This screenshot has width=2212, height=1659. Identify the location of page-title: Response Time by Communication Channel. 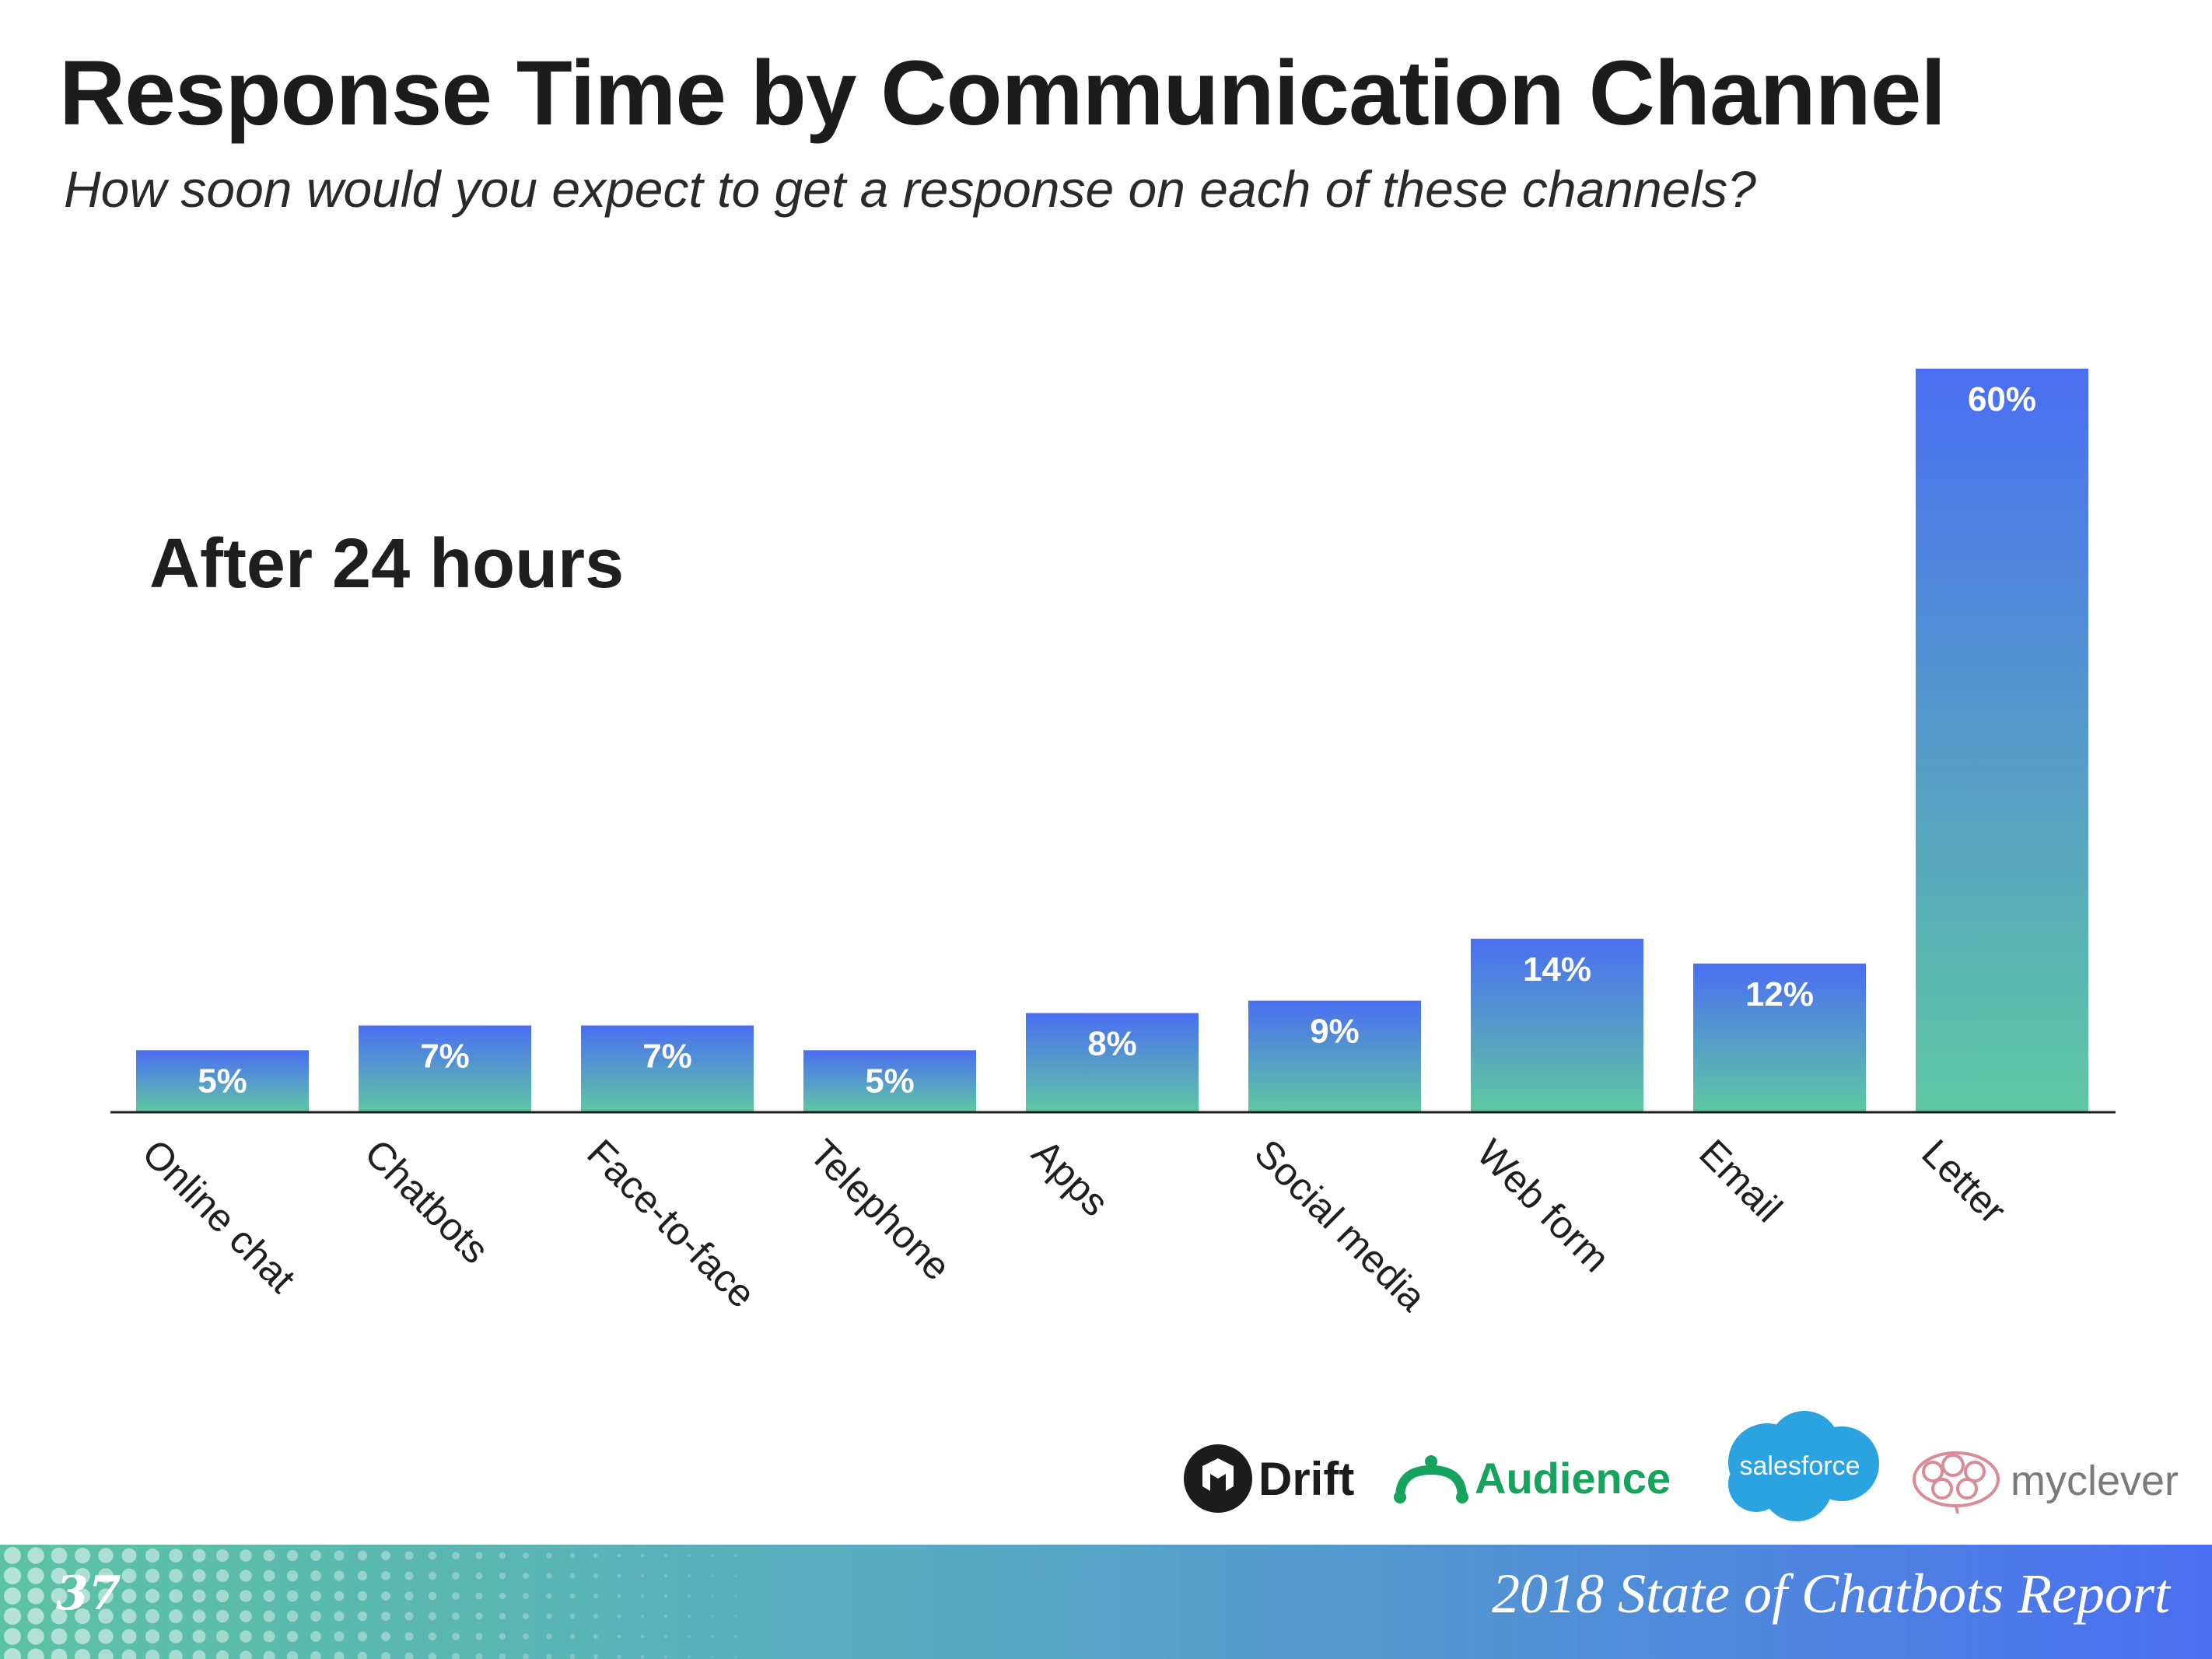
(1003, 94).